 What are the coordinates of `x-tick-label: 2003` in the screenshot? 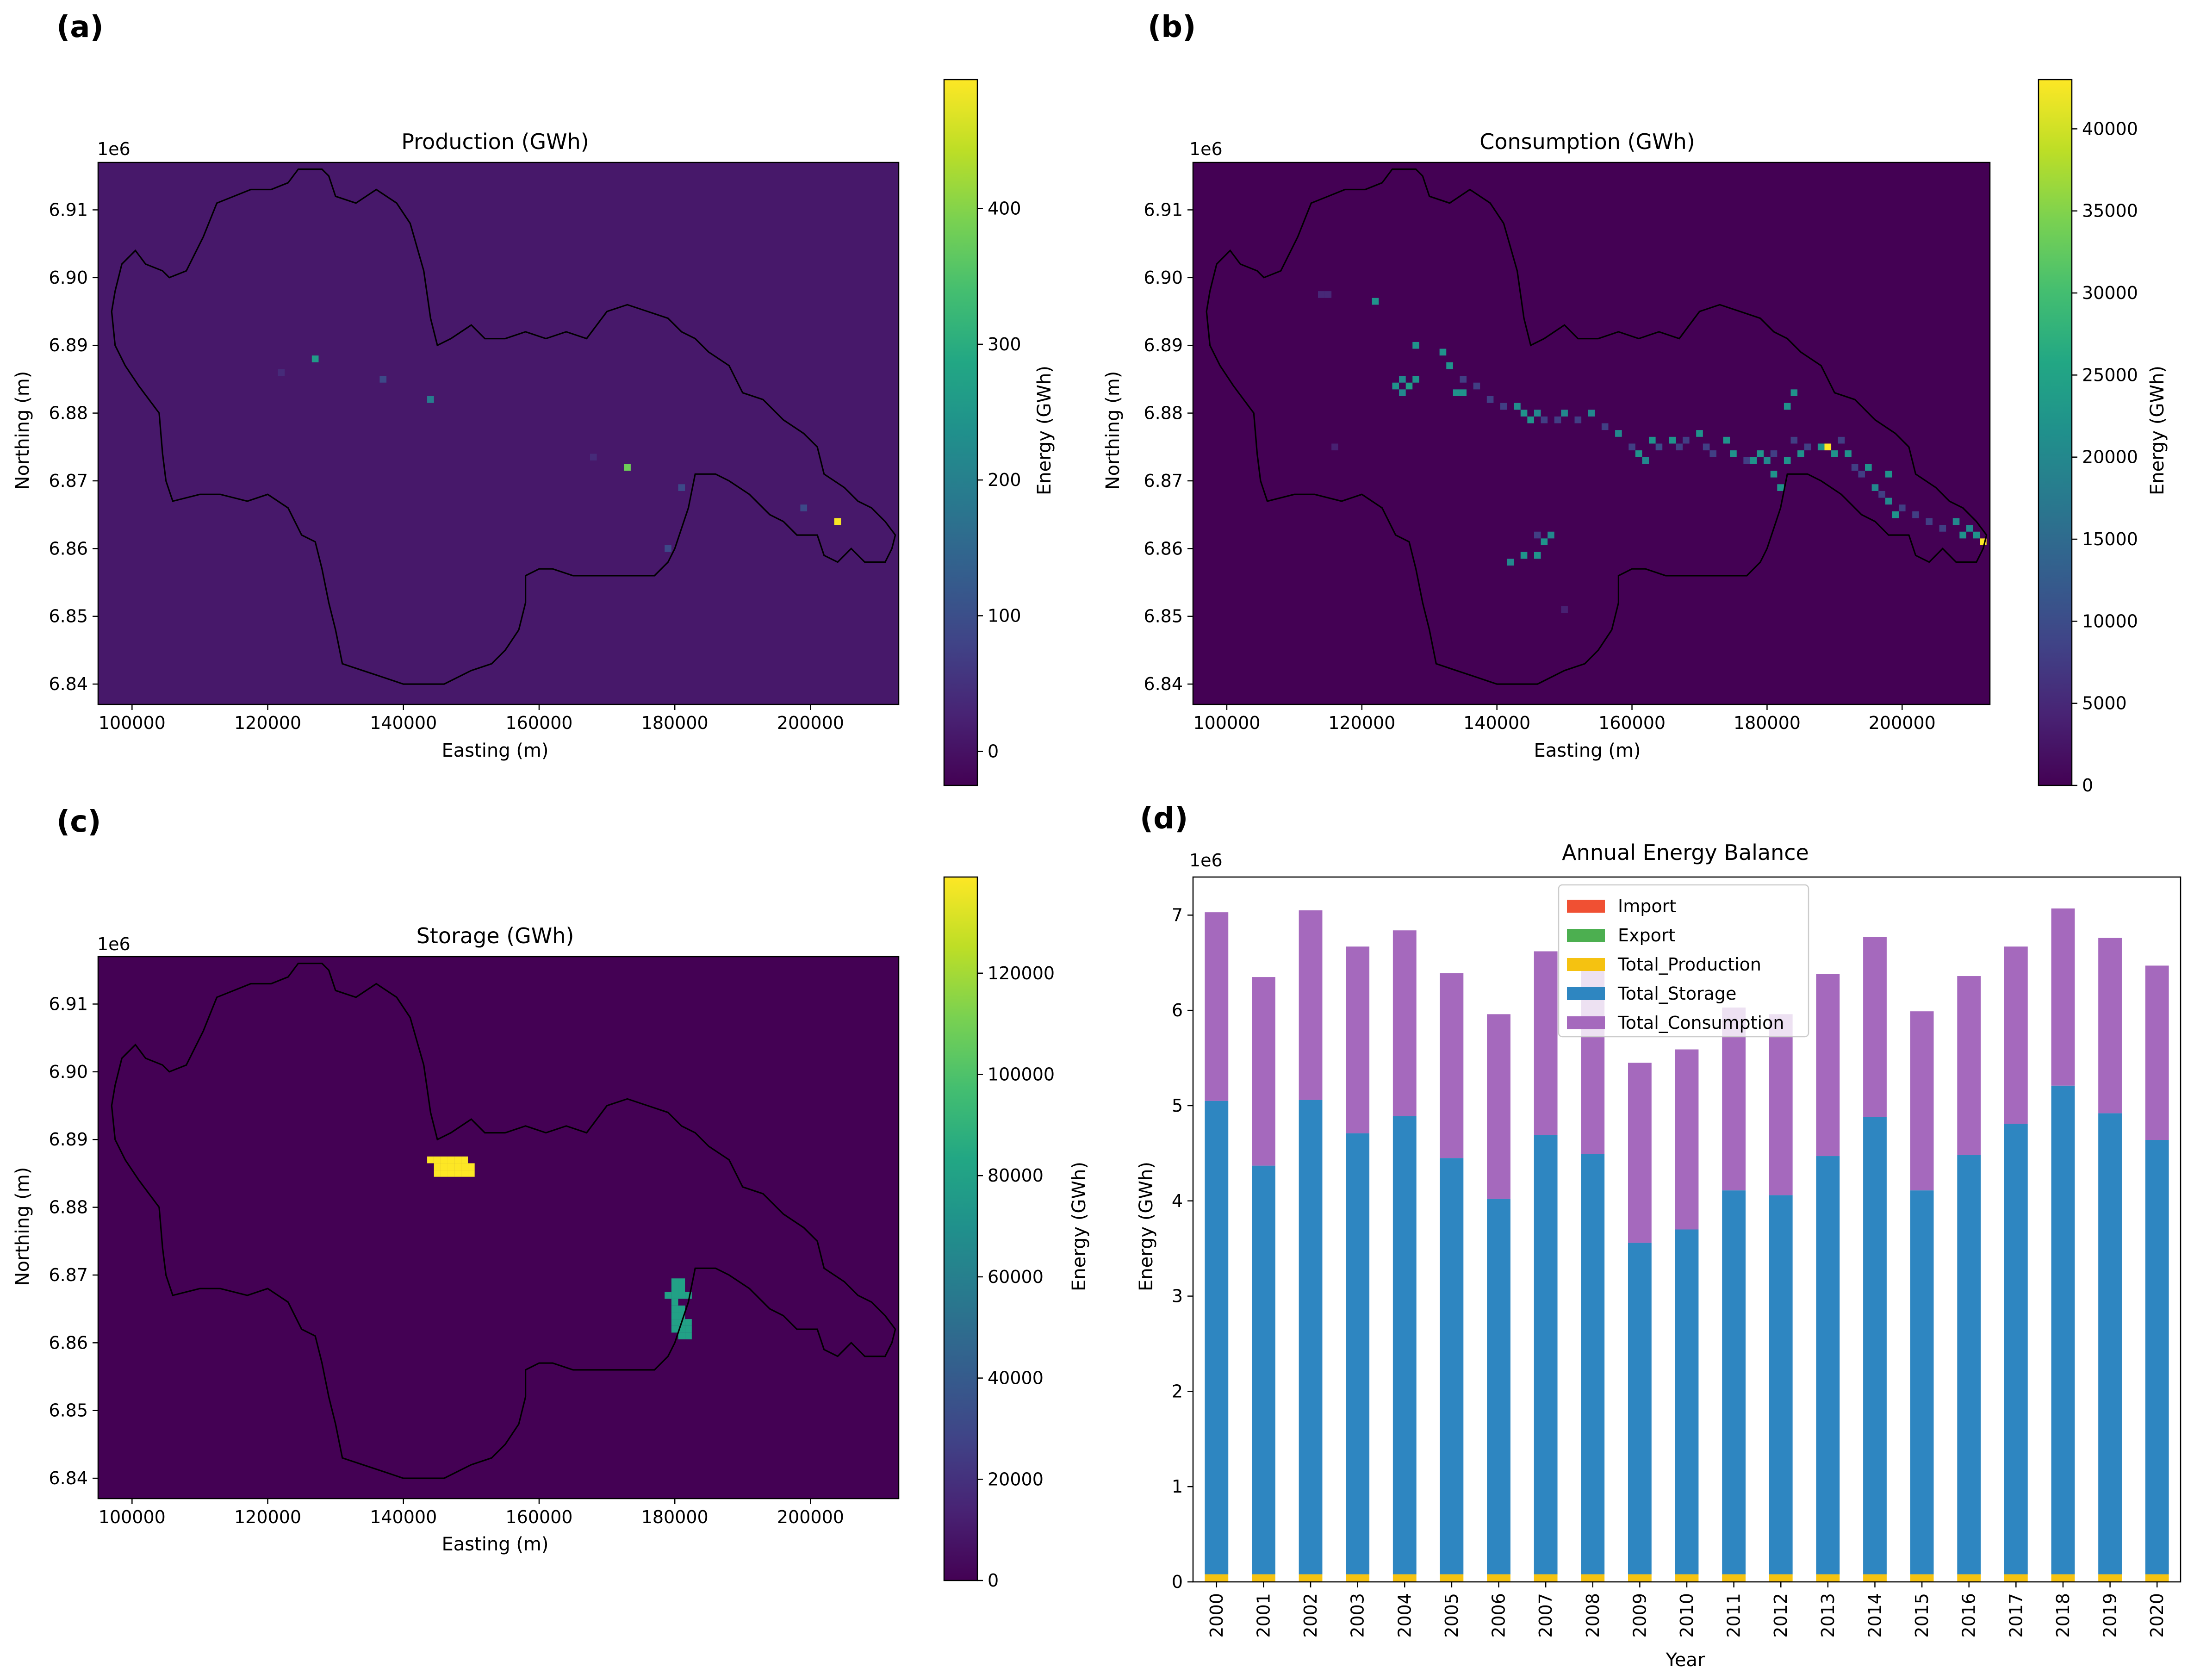 It's located at (1358, 1615).